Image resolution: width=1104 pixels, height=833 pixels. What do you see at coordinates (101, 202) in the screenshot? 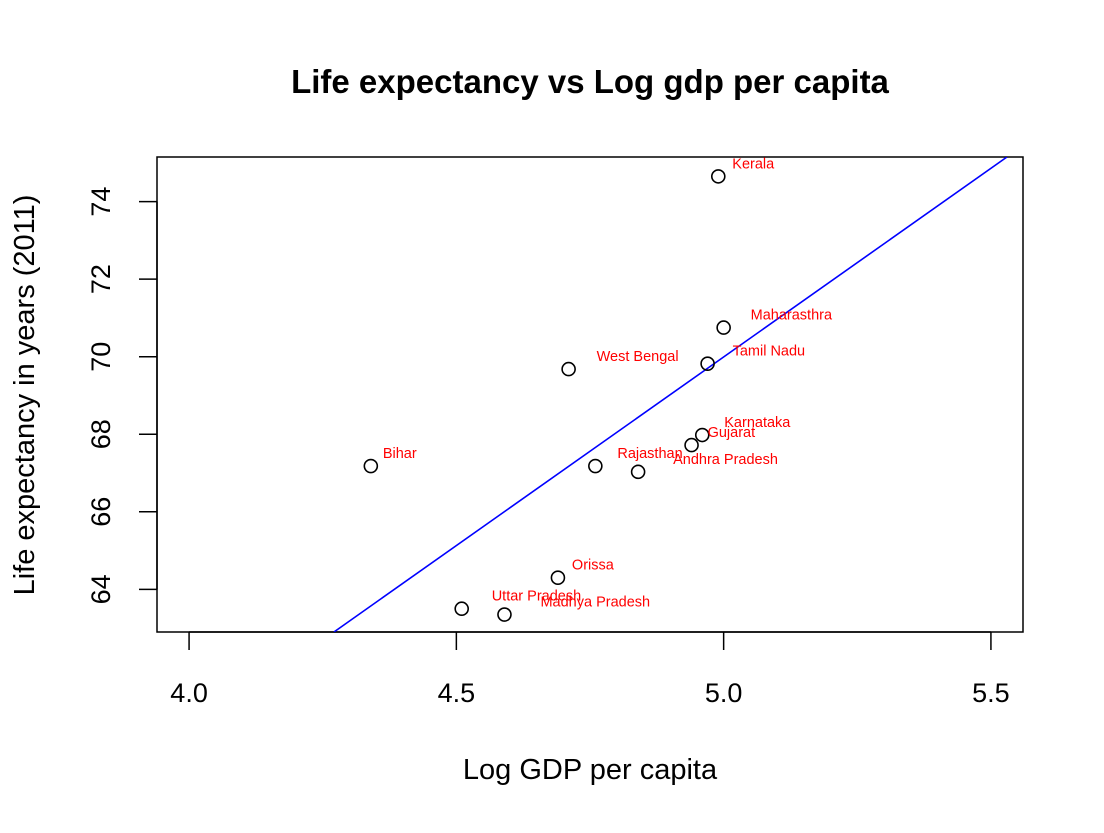
I see `y-tick-label: 74` at bounding box center [101, 202].